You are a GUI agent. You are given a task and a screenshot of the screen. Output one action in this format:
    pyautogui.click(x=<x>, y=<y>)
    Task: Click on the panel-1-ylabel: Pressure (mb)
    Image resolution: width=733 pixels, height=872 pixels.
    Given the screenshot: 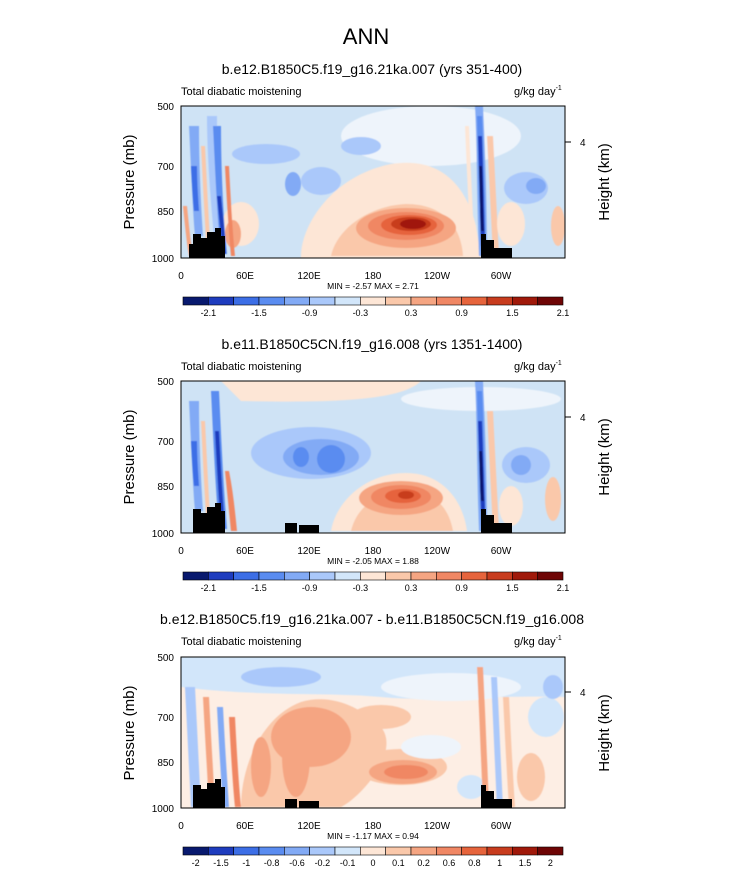 What is the action you would take?
    pyautogui.click(x=129, y=181)
    